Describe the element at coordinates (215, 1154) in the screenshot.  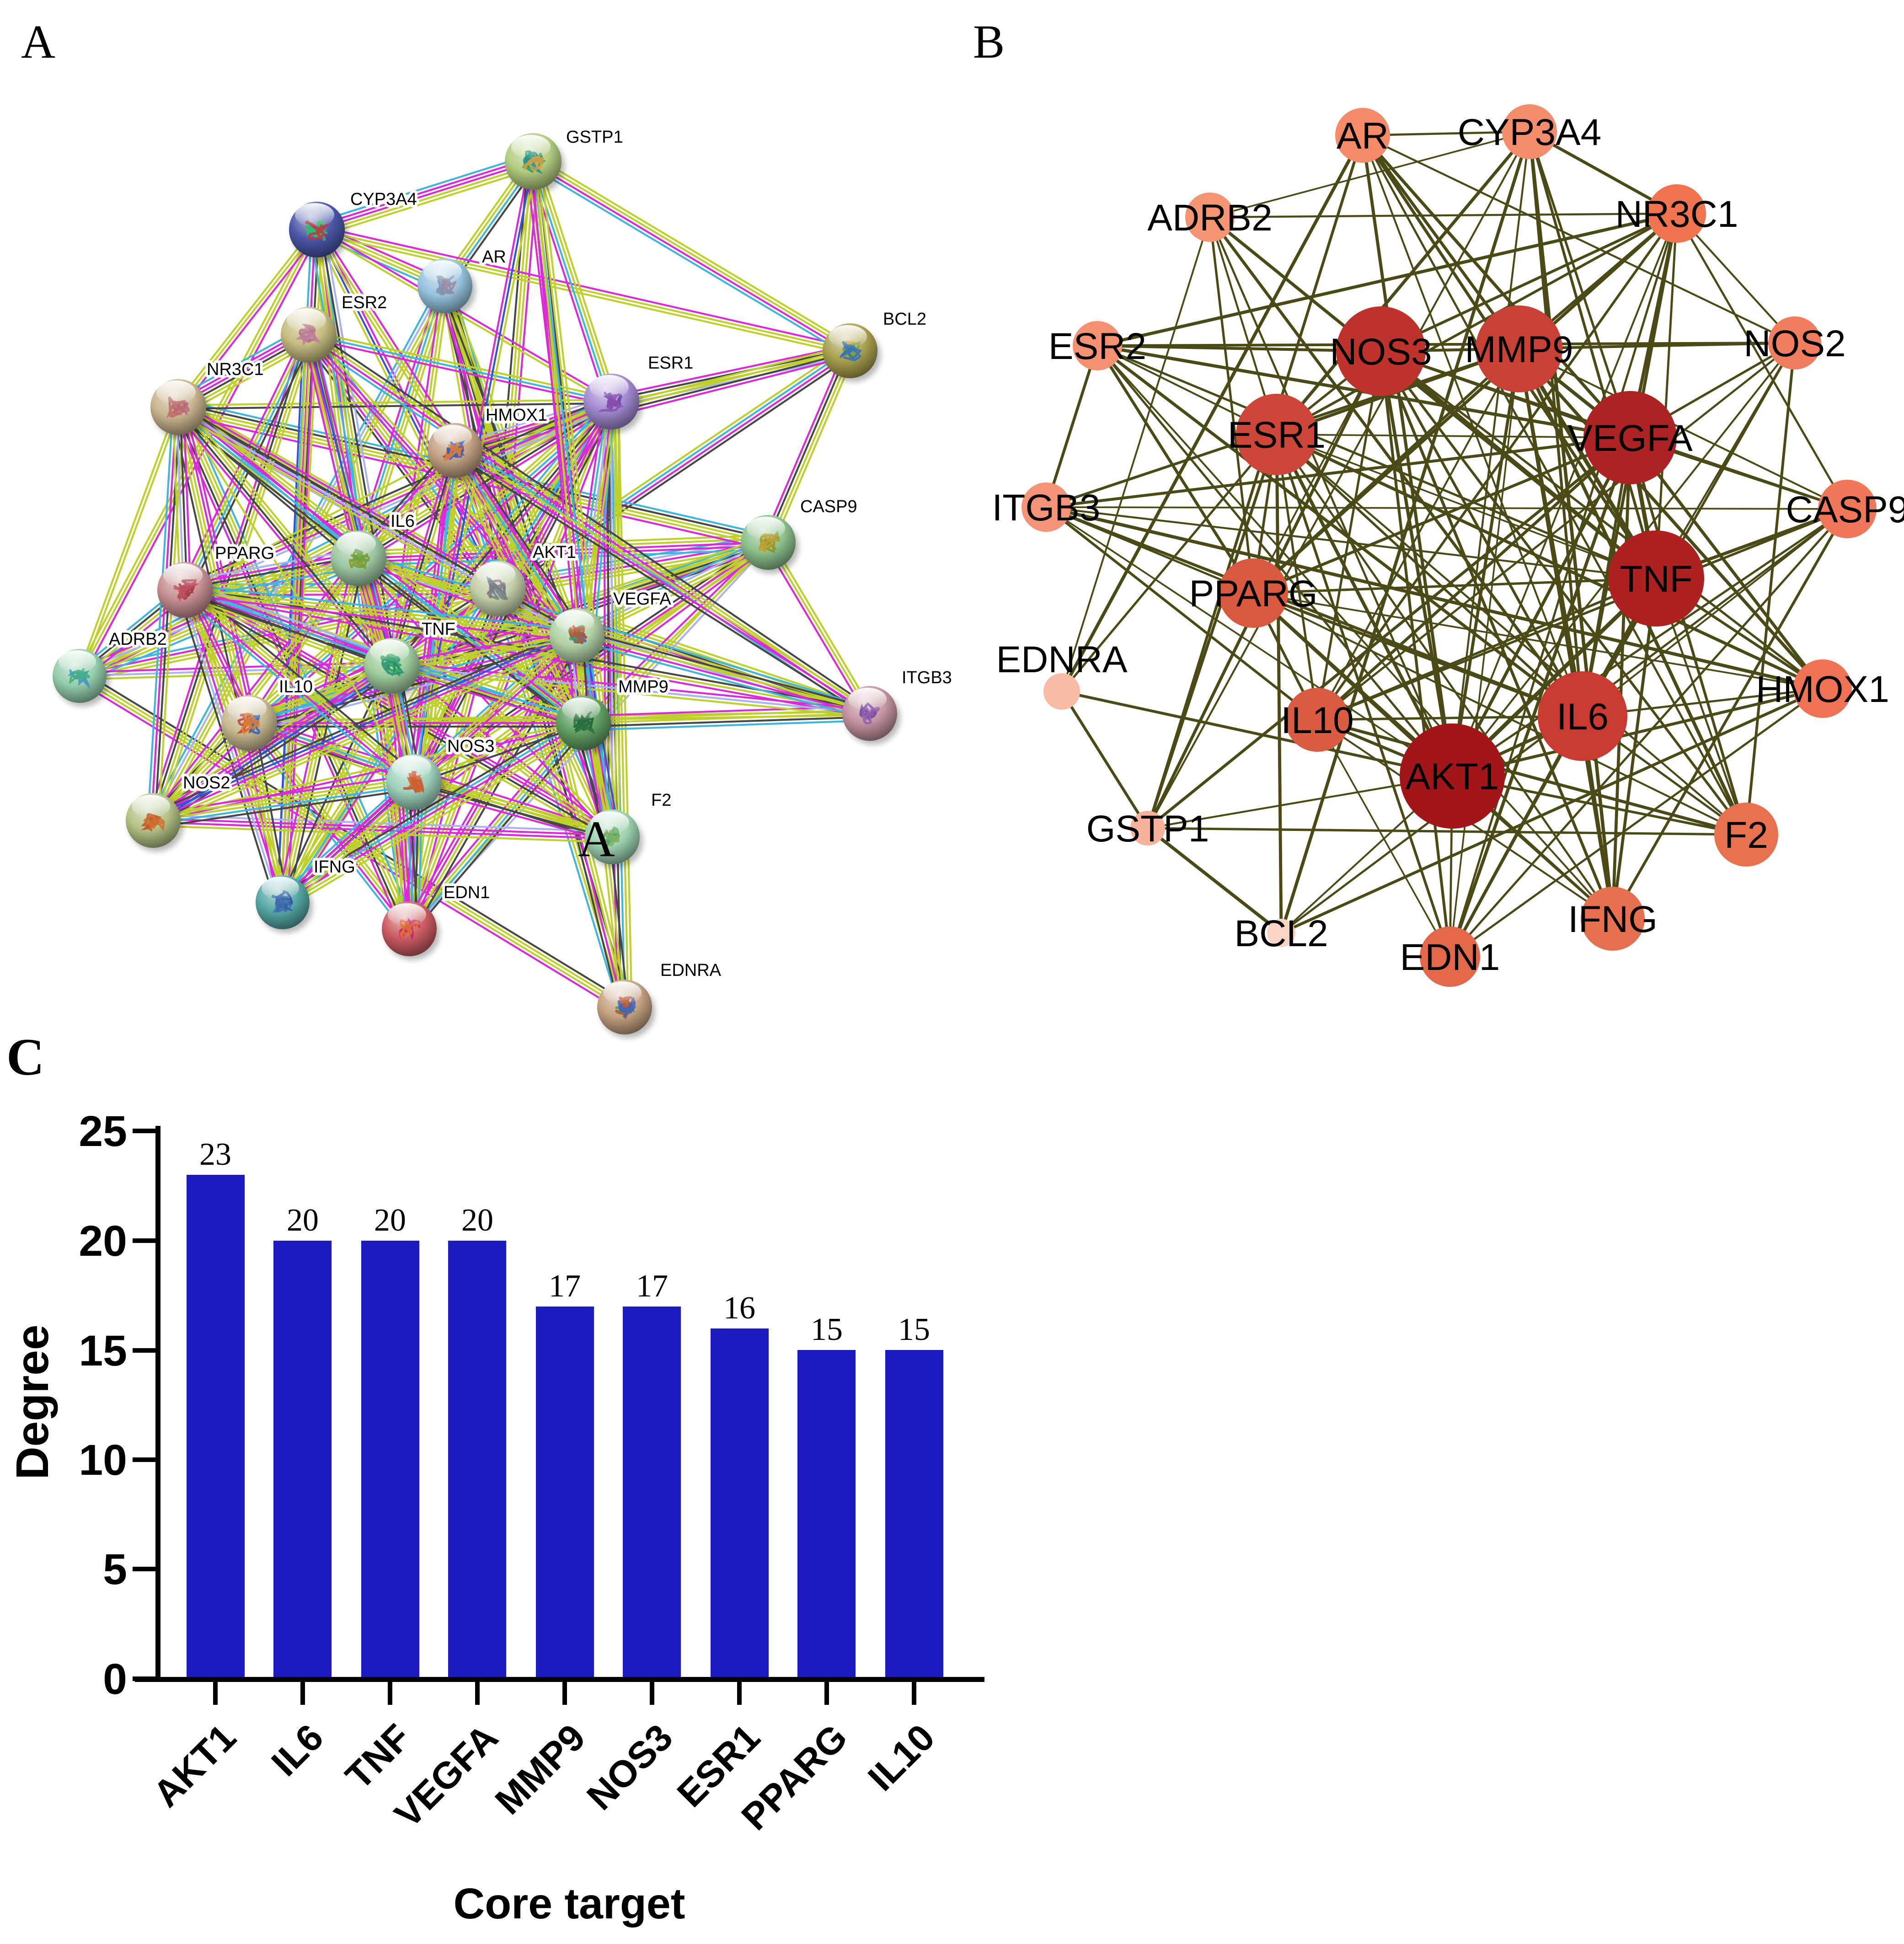
I see `svg-text: 23` at that location.